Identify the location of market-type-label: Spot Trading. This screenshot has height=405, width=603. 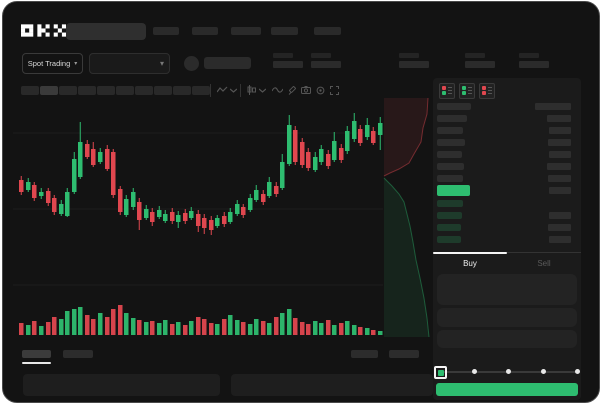
(49, 63).